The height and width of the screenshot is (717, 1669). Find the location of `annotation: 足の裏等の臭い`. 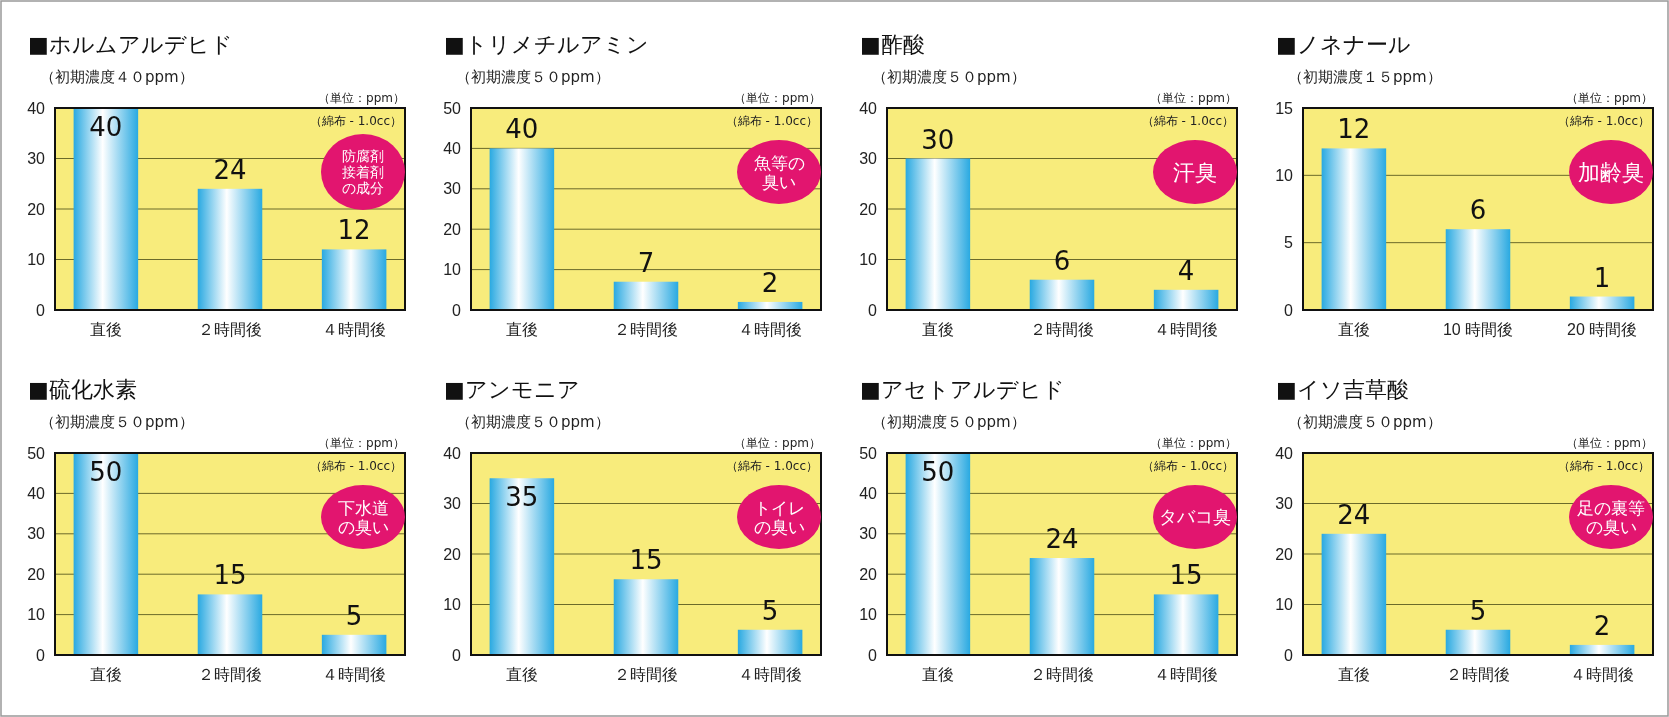

annotation: 足の裏等の臭い is located at coordinates (1611, 517).